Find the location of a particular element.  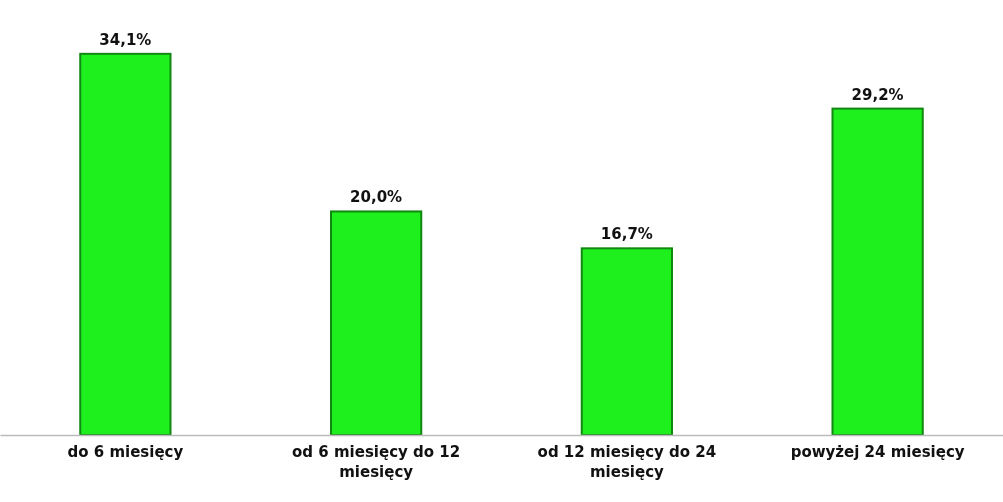

x-tick-label: od 6 miesięcy do 12 miesięcy is located at coordinates (376, 462).